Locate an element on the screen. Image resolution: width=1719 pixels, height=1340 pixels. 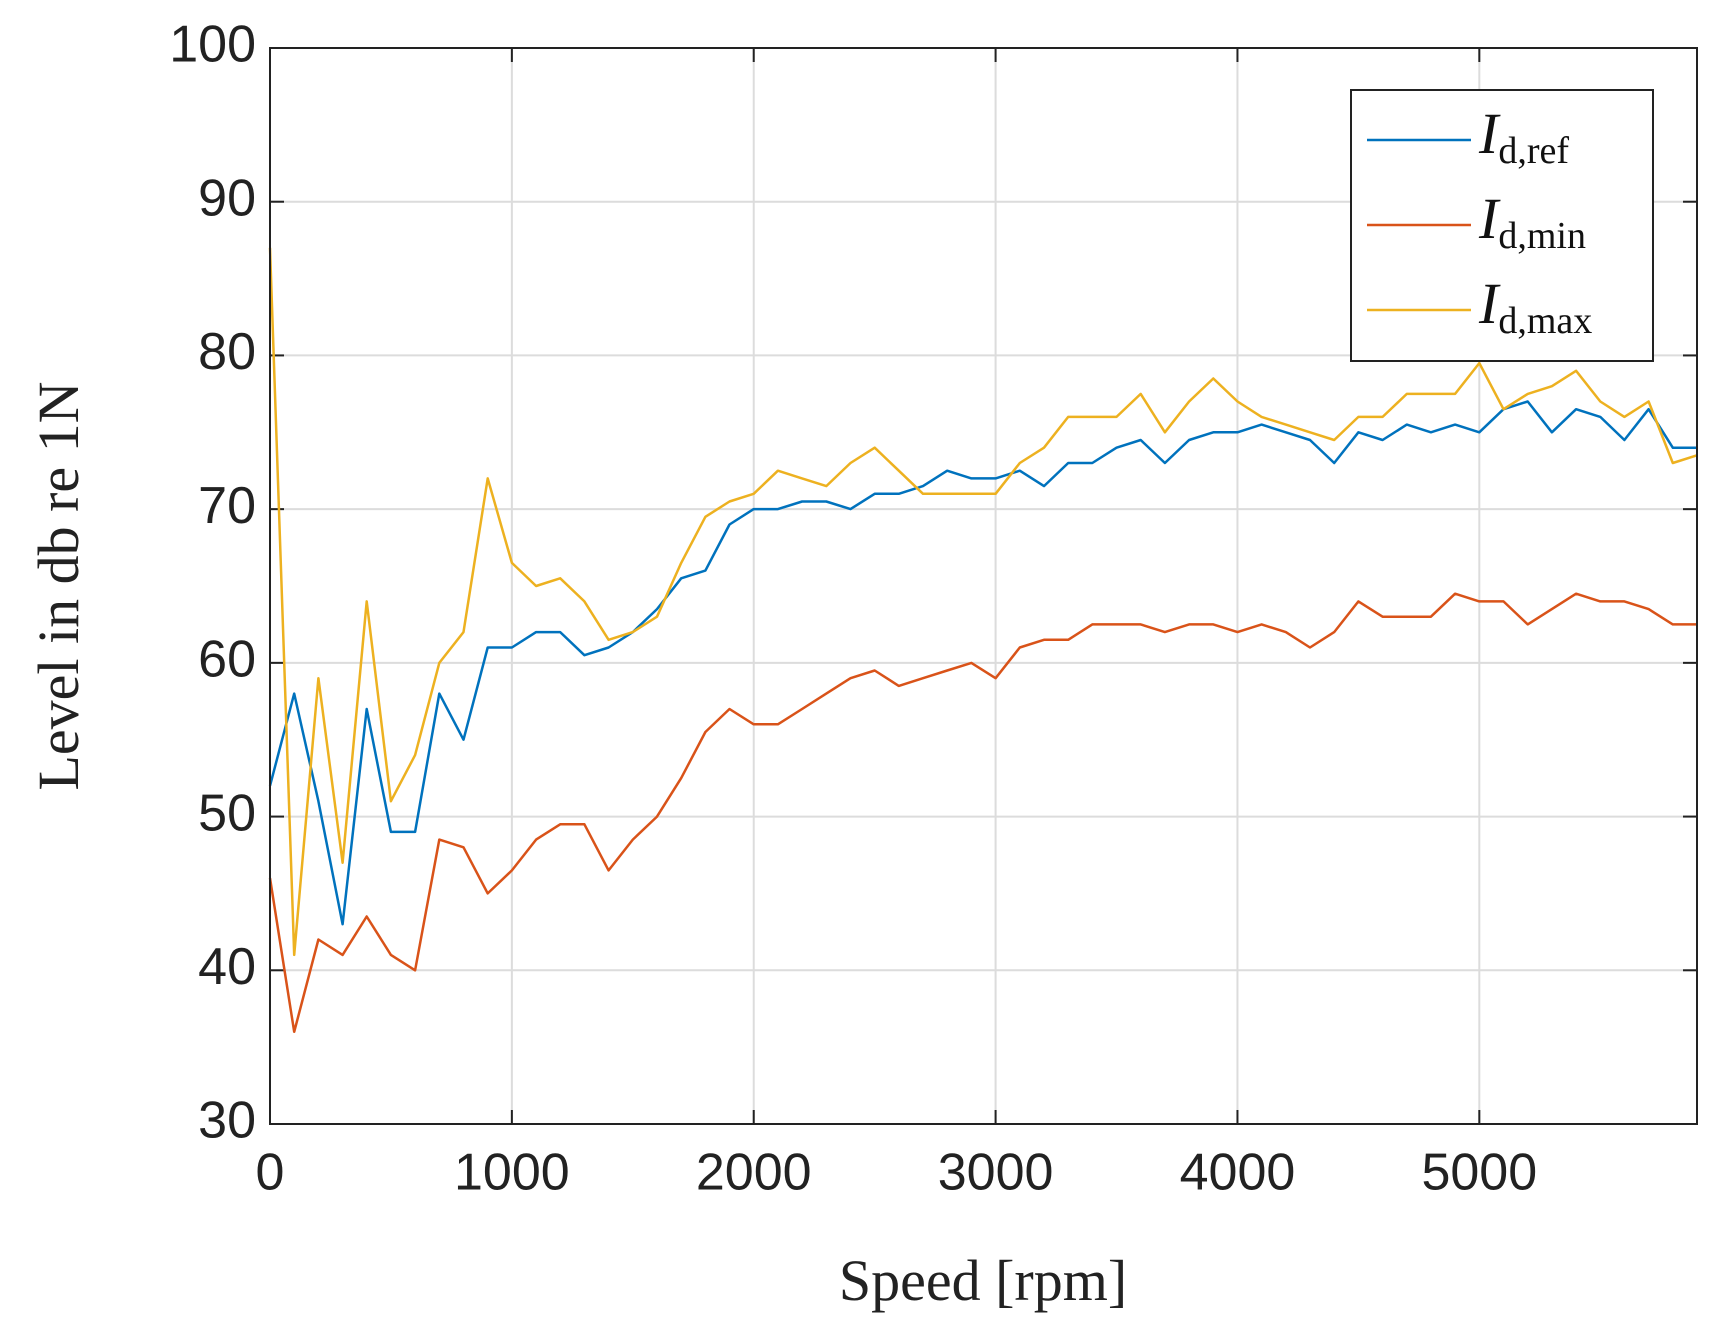
legend-label: Id,min is located at coordinates (1532, 221).